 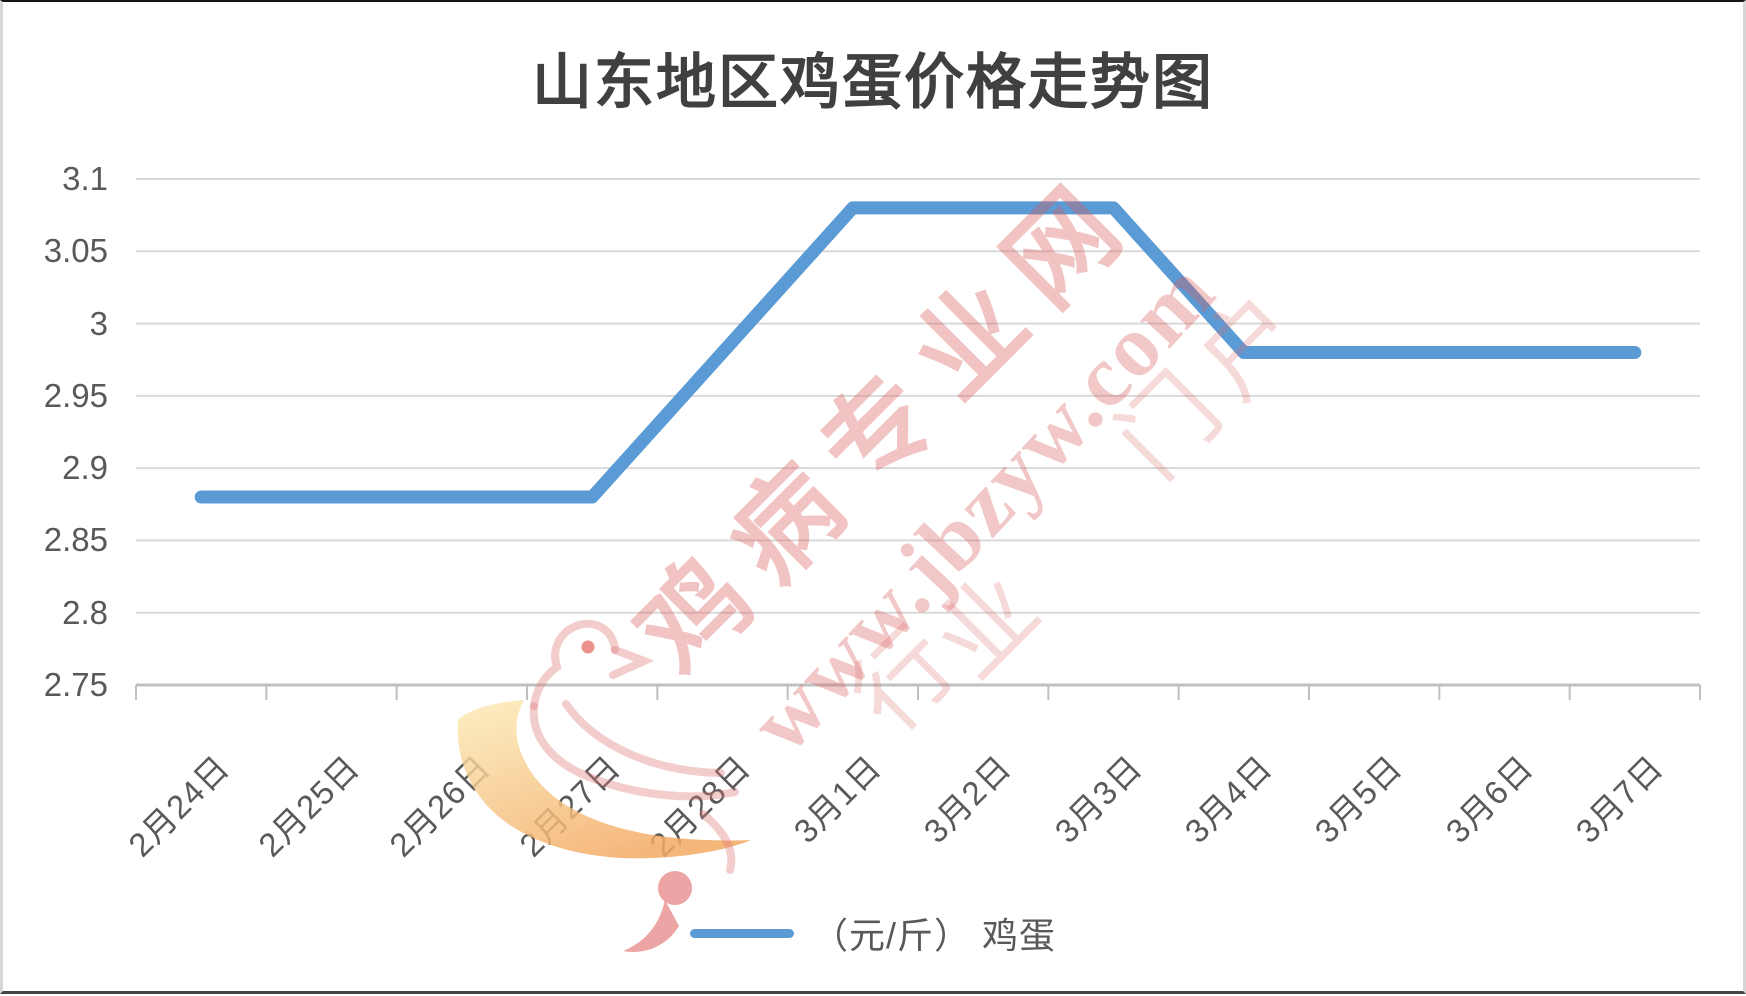 I want to click on chart-title: 山东地区鸡蛋价格走势图, so click(x=873, y=83).